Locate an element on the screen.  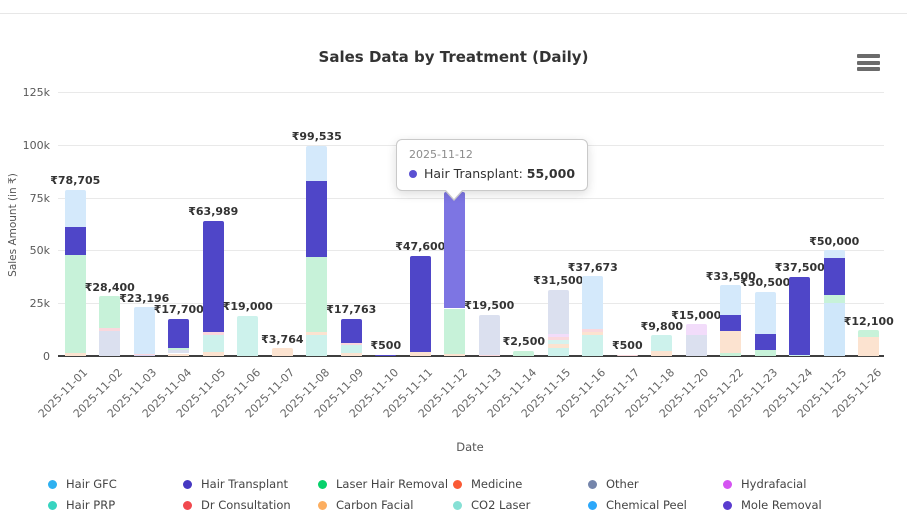
bar-total-label: ₹9,800 is located at coordinates (662, 326).